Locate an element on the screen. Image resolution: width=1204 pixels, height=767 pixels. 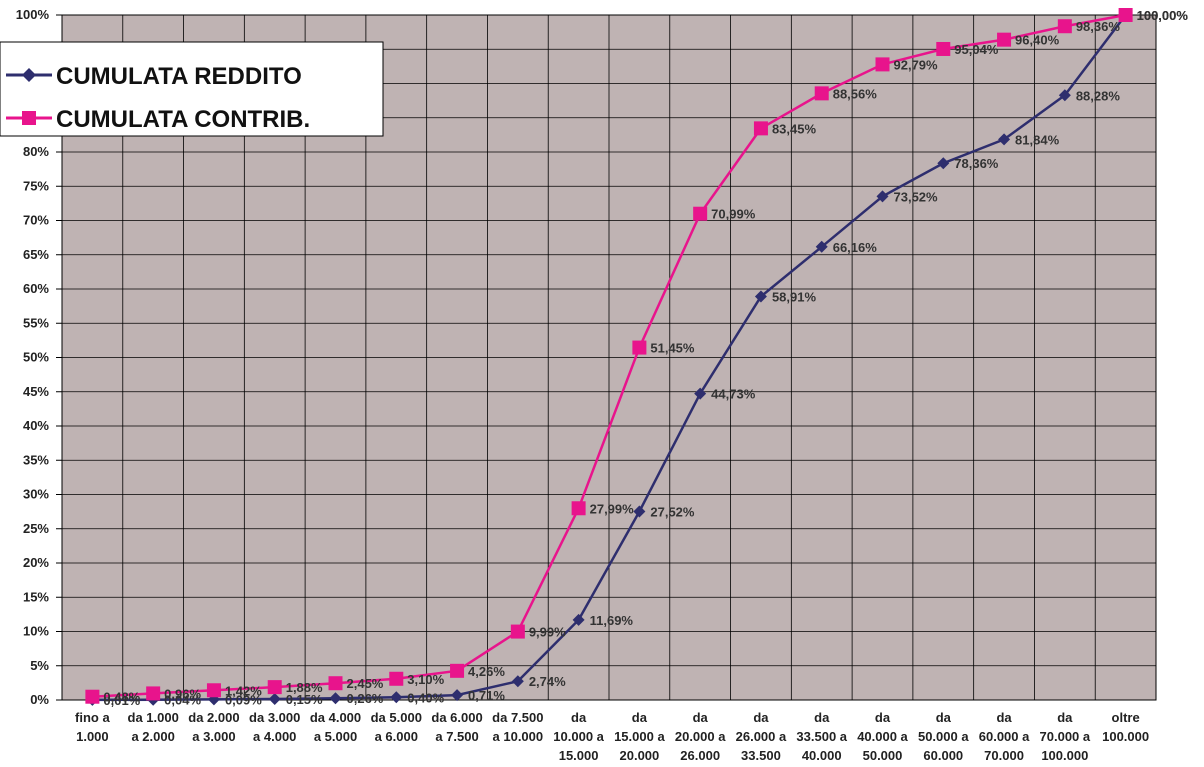
data-label: 3,10% is located at coordinates (425, 679).